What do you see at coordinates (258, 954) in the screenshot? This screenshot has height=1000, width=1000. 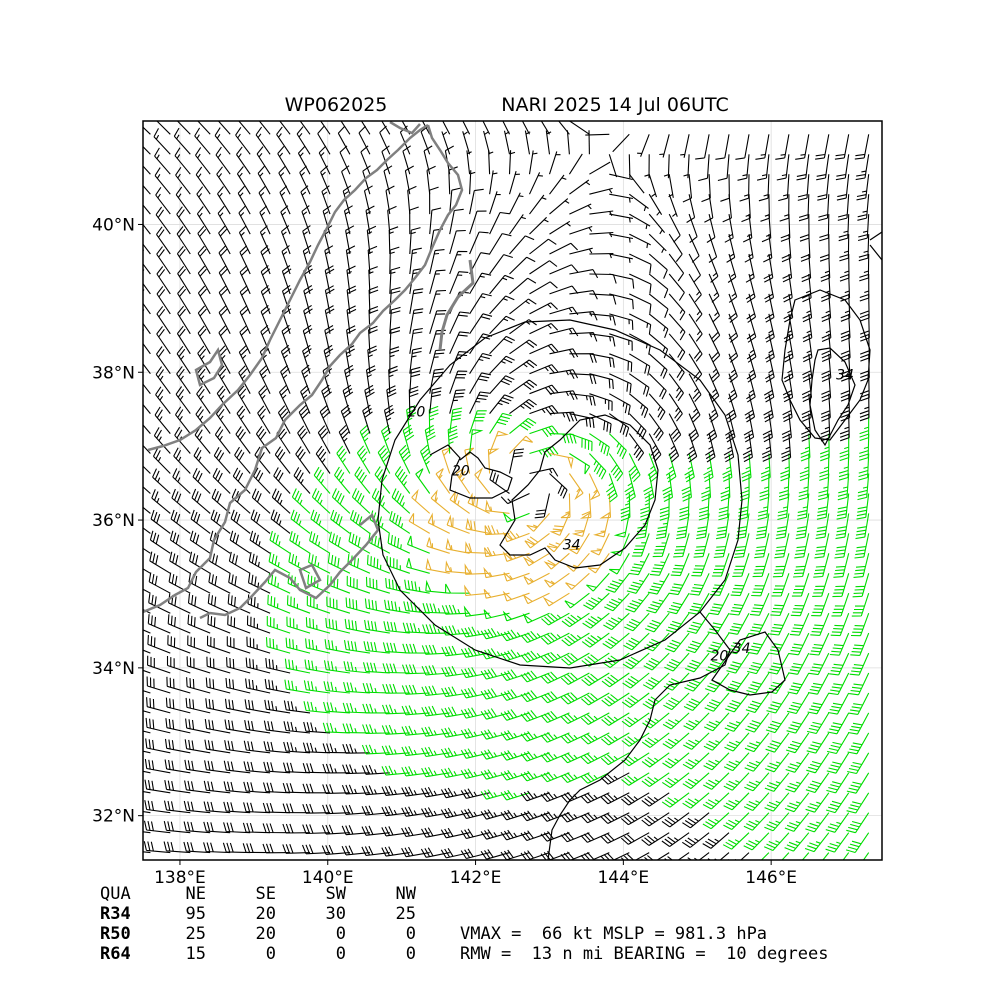 I see `table-row-r64: R64 15 0 0 0` at bounding box center [258, 954].